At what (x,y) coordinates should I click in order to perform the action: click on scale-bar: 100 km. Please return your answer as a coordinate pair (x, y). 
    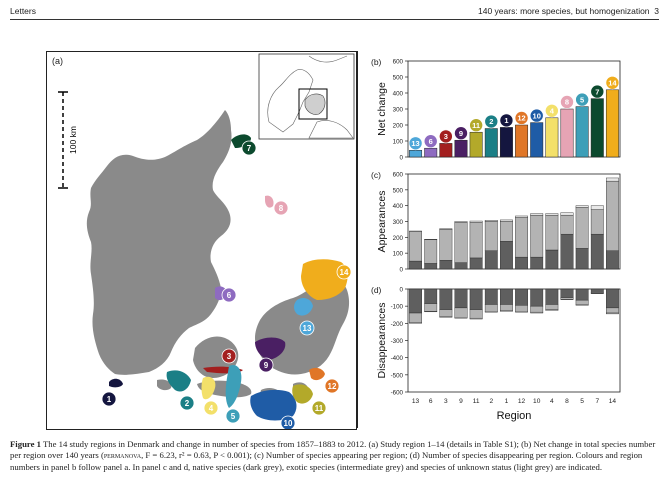
    Looking at the image, I should click on (68, 140).